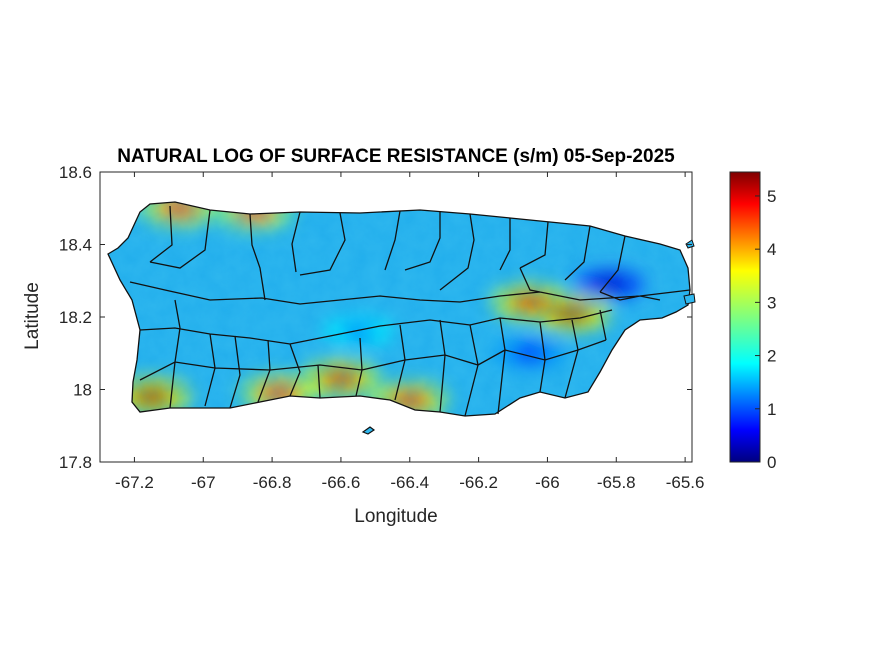  What do you see at coordinates (82, 390) in the screenshot?
I see `y-tick-label: 18` at bounding box center [82, 390].